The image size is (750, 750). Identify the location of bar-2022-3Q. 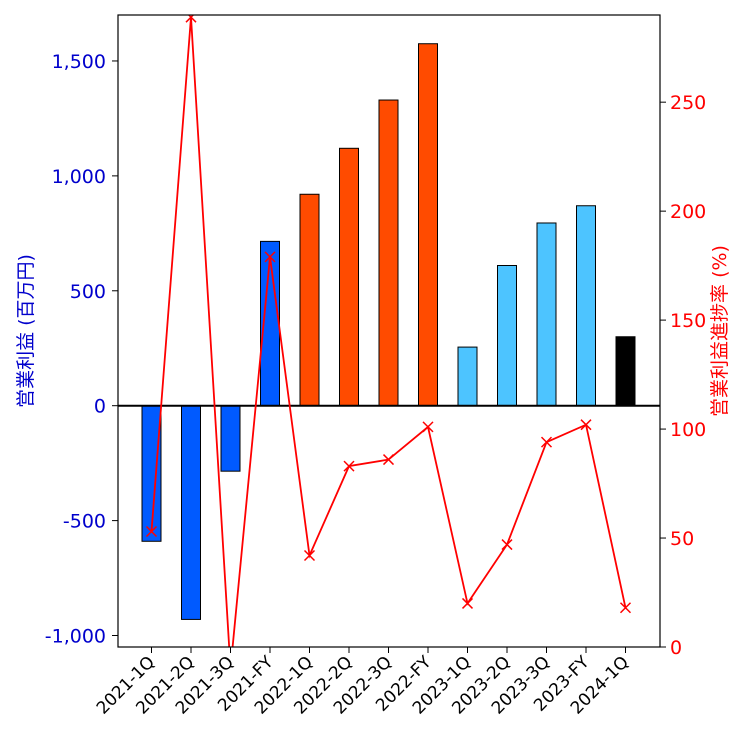
(388, 253).